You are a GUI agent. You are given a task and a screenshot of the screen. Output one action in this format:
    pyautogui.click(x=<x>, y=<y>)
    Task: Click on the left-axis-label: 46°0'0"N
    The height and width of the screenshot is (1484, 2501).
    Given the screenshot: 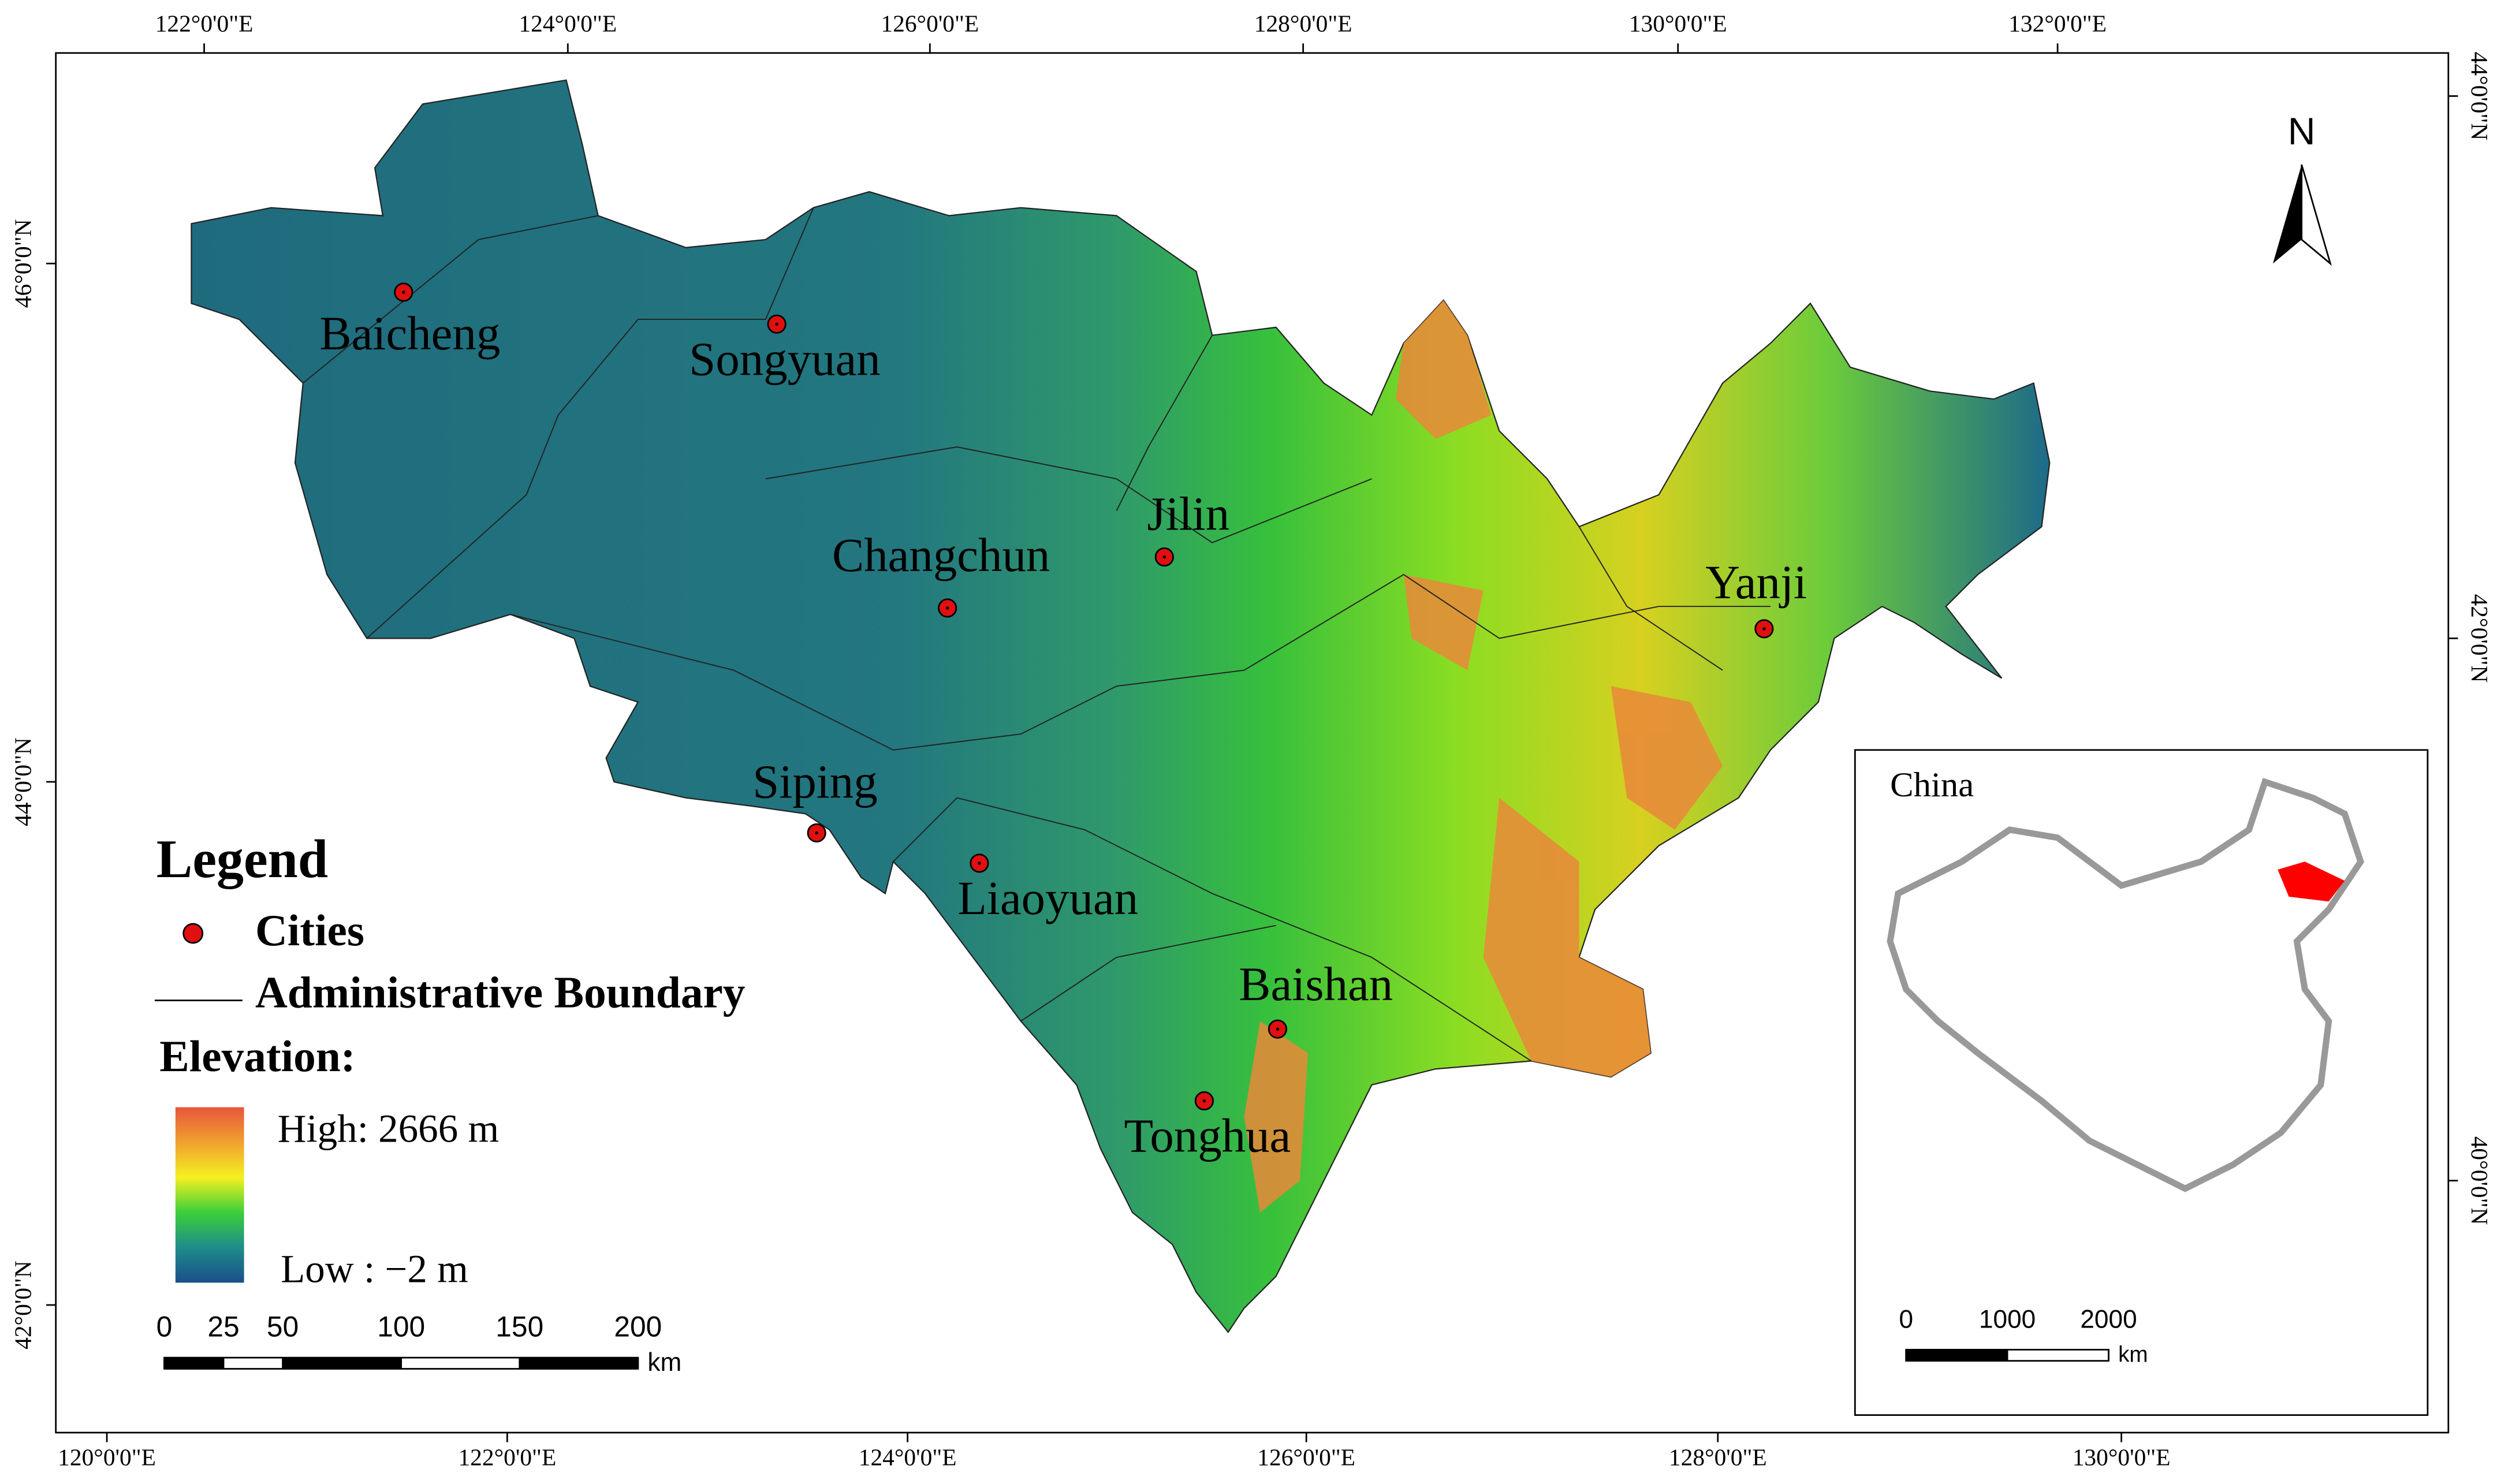 What is the action you would take?
    pyautogui.click(x=23, y=263)
    